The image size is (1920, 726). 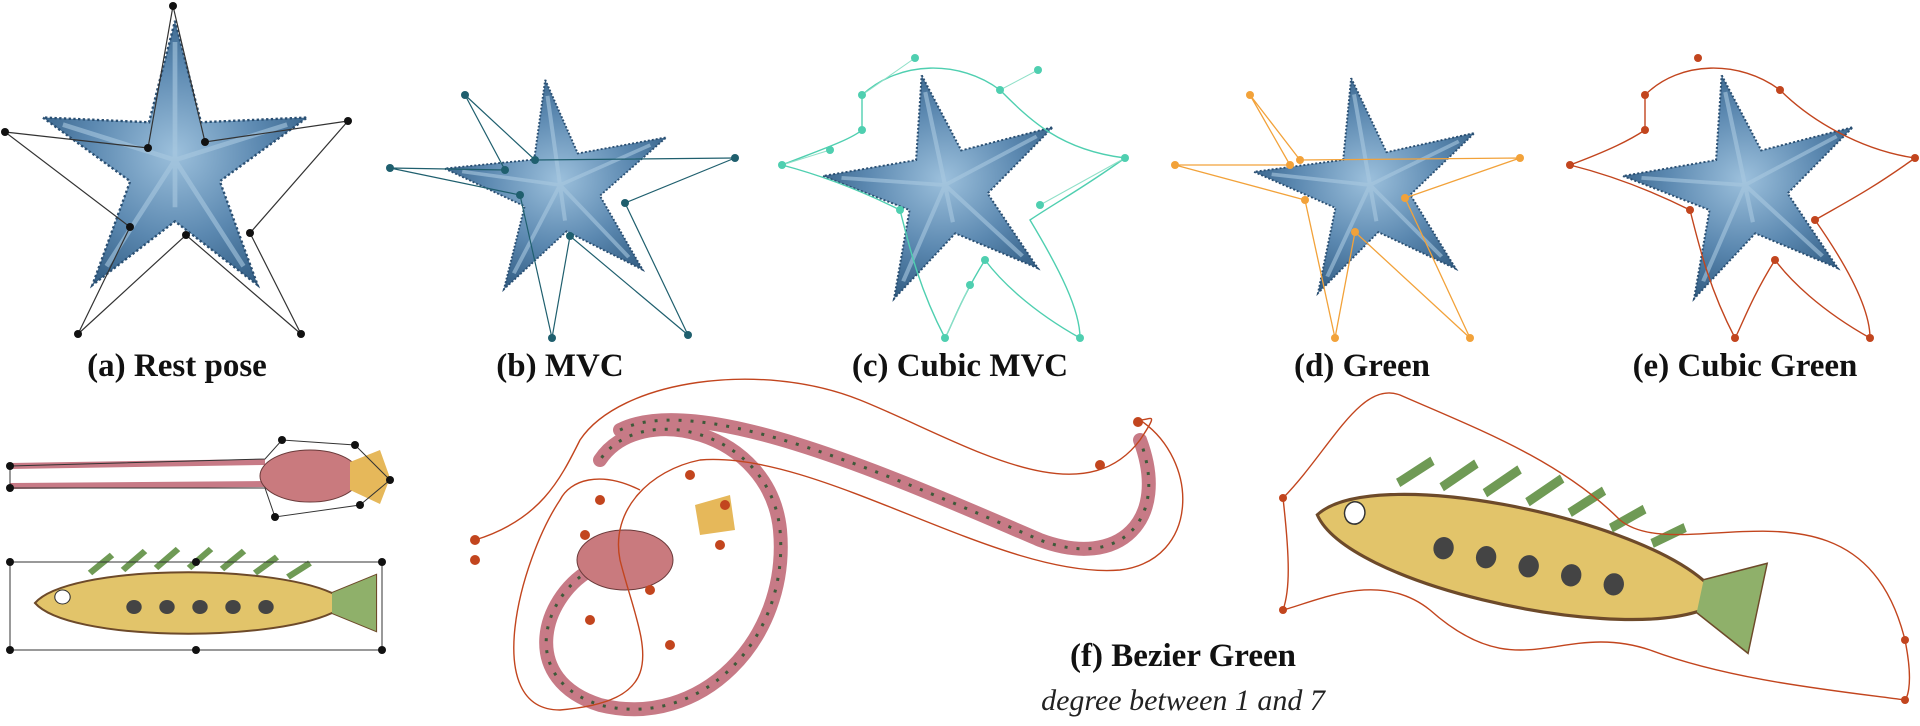 I want to click on panel-f-deformed-fish, so click(x=1595, y=548).